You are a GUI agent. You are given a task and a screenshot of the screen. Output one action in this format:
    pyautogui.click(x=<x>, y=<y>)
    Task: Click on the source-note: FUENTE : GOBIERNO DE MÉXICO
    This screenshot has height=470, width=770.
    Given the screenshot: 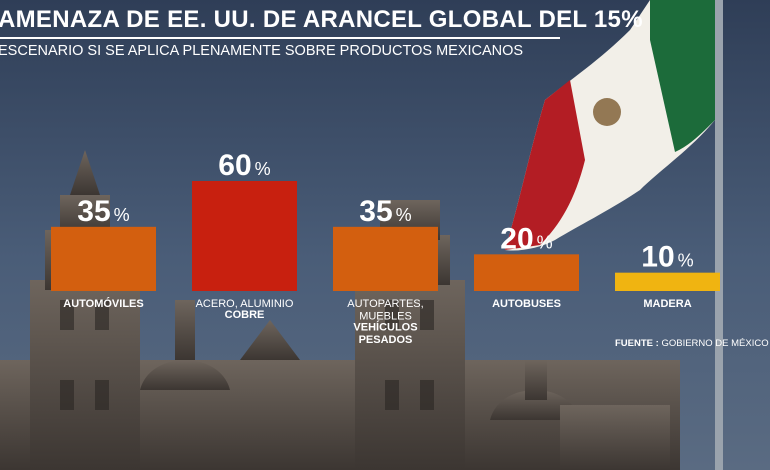 What is the action you would take?
    pyautogui.click(x=692, y=343)
    